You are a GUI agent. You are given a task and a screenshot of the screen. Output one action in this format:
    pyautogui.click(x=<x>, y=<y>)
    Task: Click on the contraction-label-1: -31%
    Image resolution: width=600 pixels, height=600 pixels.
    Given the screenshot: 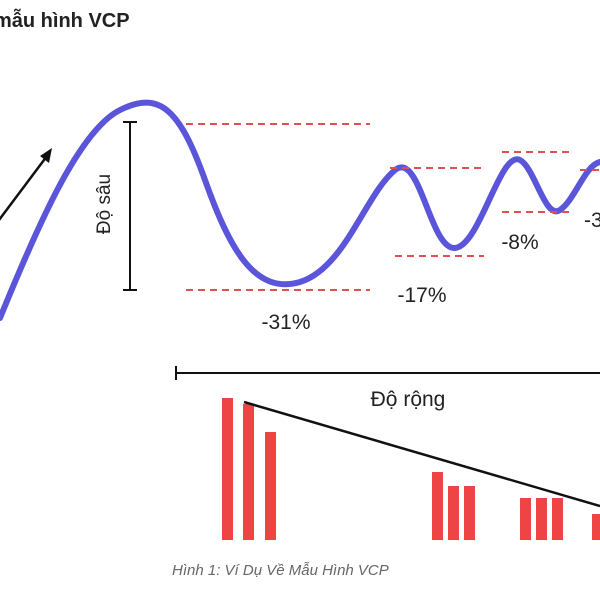 What is the action you would take?
    pyautogui.click(x=285, y=322)
    